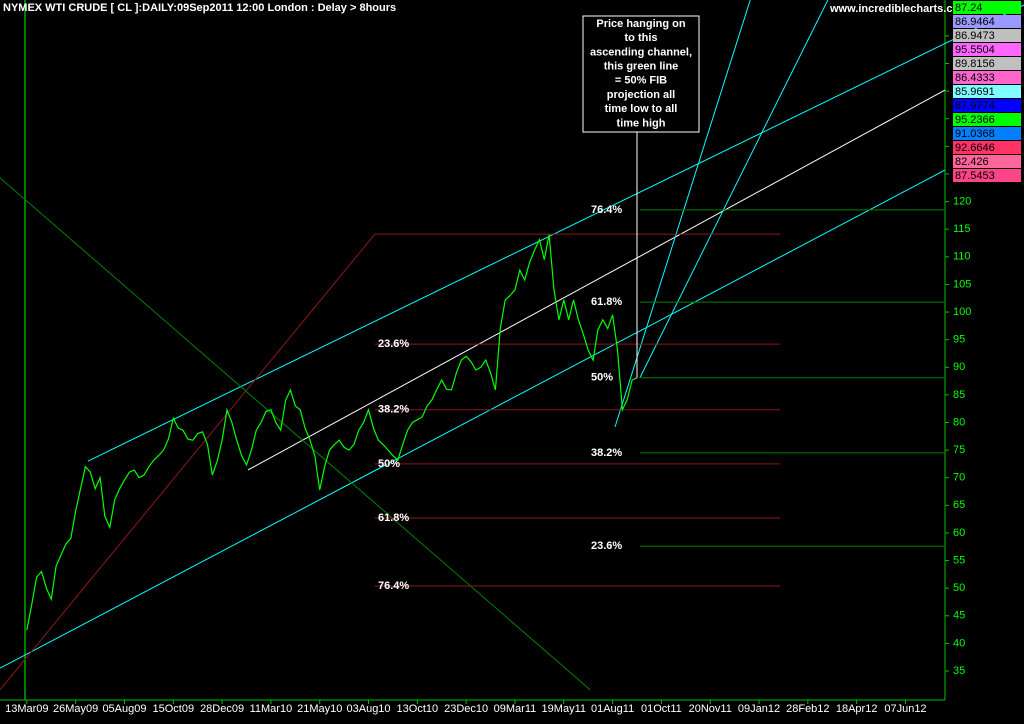  Describe the element at coordinates (972, 162) in the screenshot. I see `price-label: 82.426` at that location.